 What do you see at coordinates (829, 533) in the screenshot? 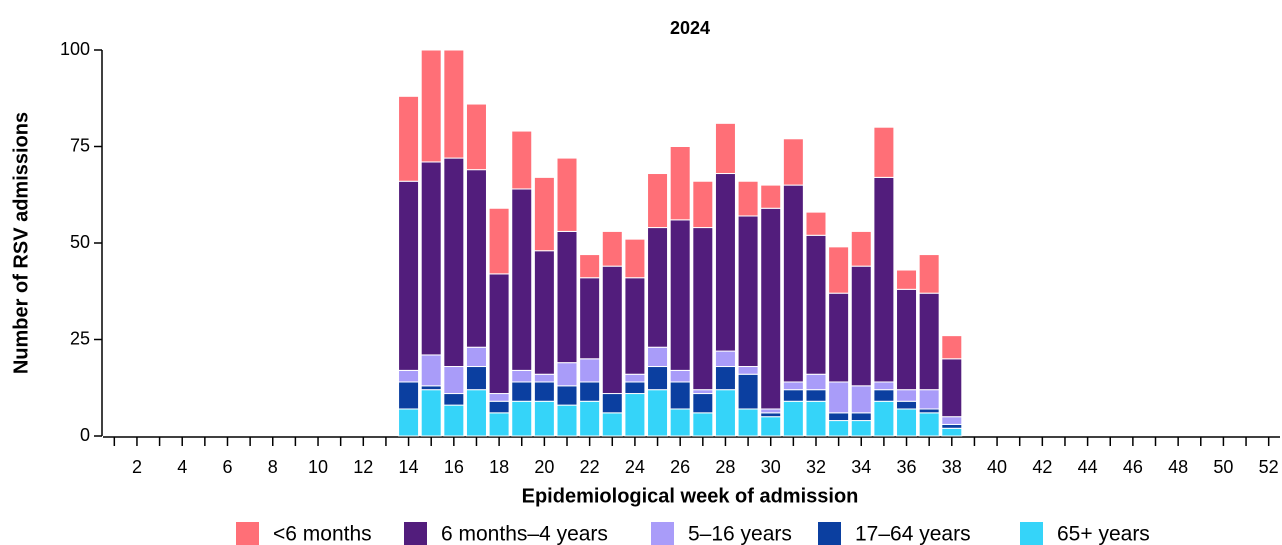
I see `legend-swatch` at bounding box center [829, 533].